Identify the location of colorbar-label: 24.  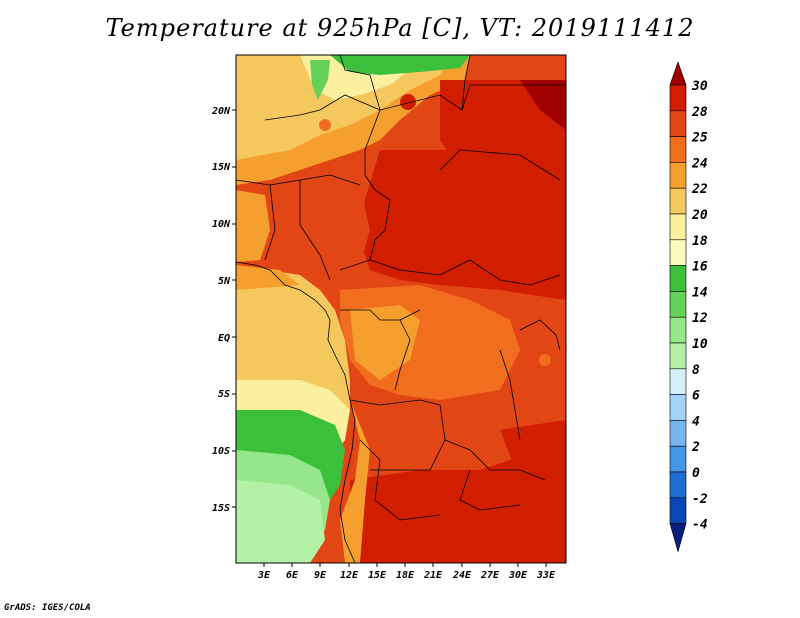
(699, 163).